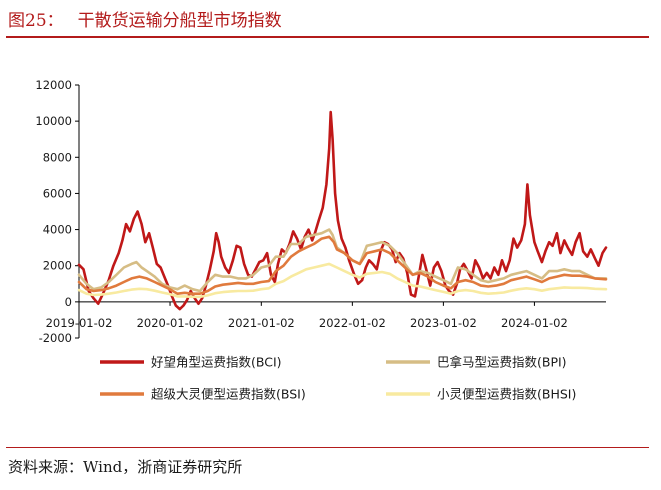 The width and height of the screenshot is (661, 490). I want to click on figure-number: 图25：, so click(36, 21).